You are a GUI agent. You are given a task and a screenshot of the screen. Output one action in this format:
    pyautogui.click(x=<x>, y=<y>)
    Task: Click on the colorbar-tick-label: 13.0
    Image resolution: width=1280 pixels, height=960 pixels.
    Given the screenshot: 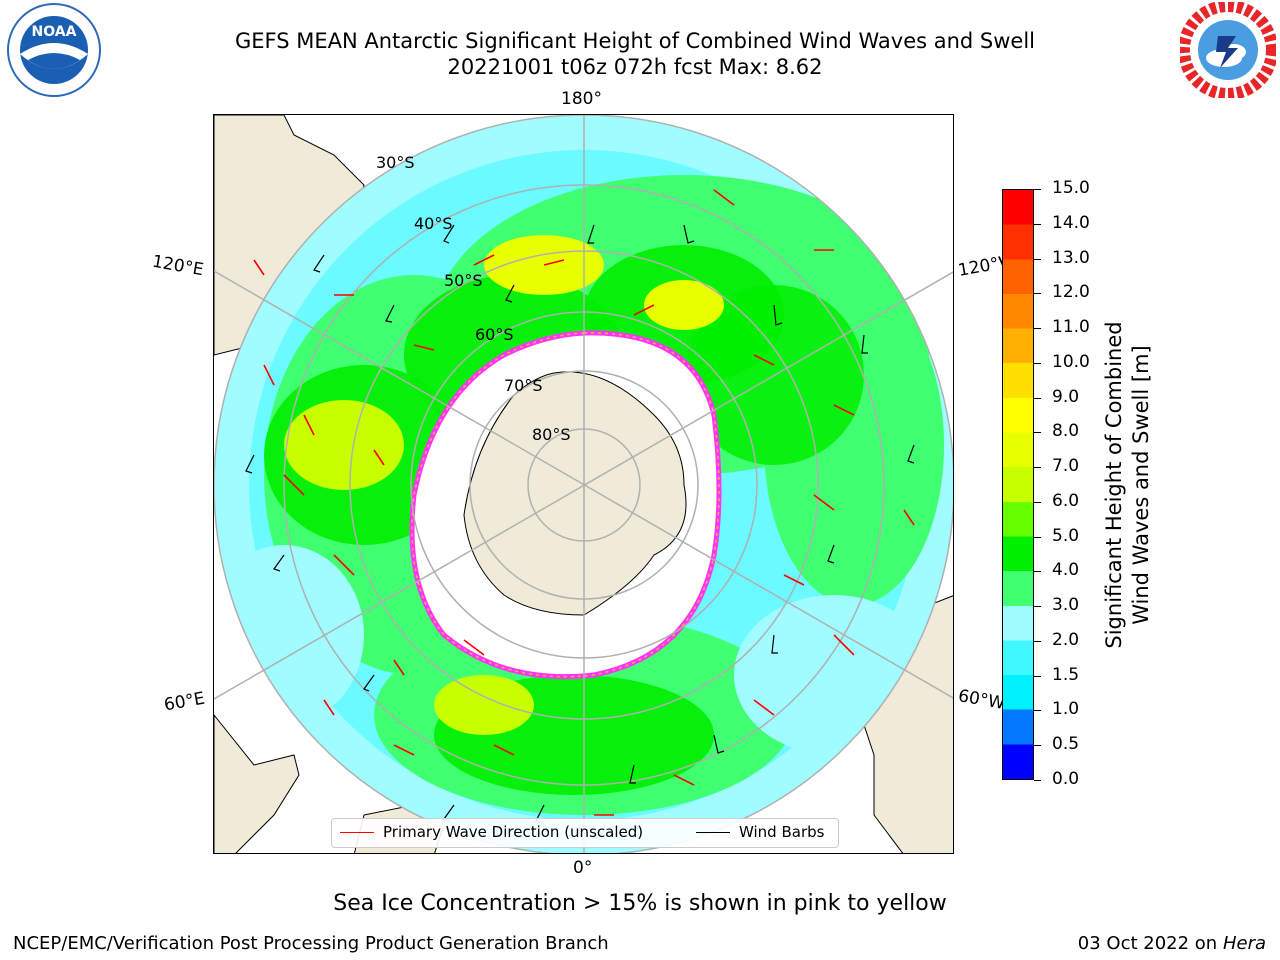 What is the action you would take?
    pyautogui.click(x=1071, y=257)
    